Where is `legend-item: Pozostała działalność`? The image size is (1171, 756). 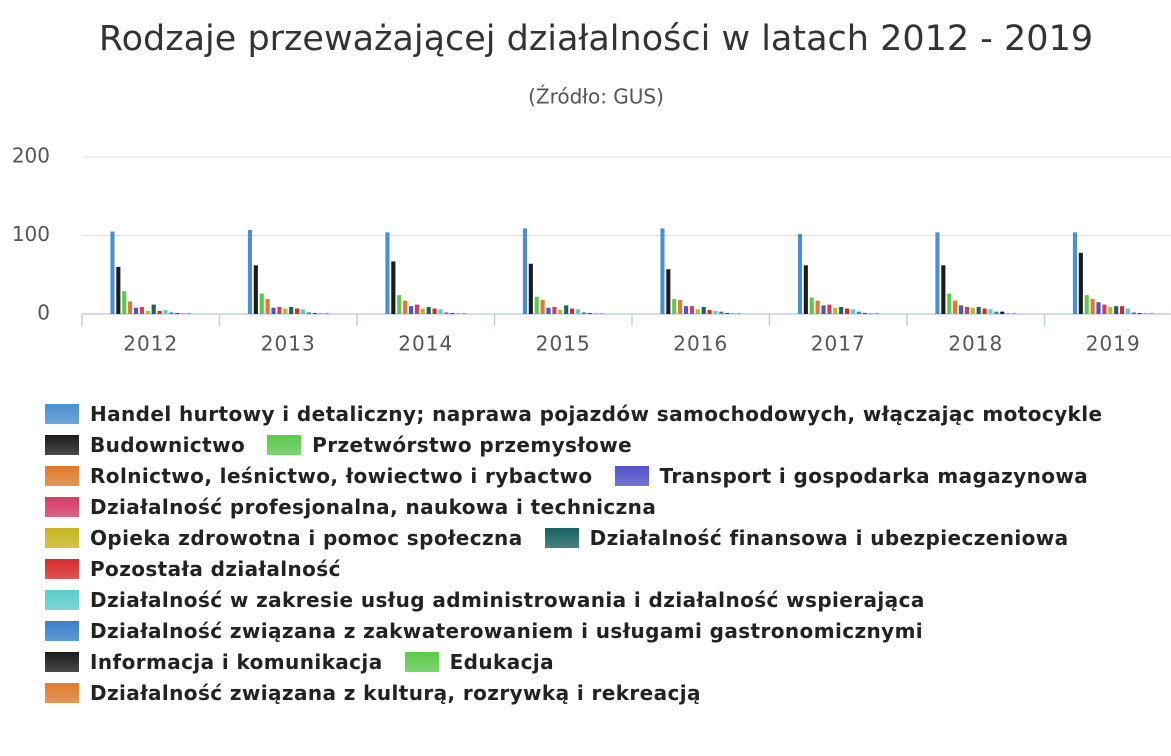 legend-item: Pozostała działalność is located at coordinates (193, 568).